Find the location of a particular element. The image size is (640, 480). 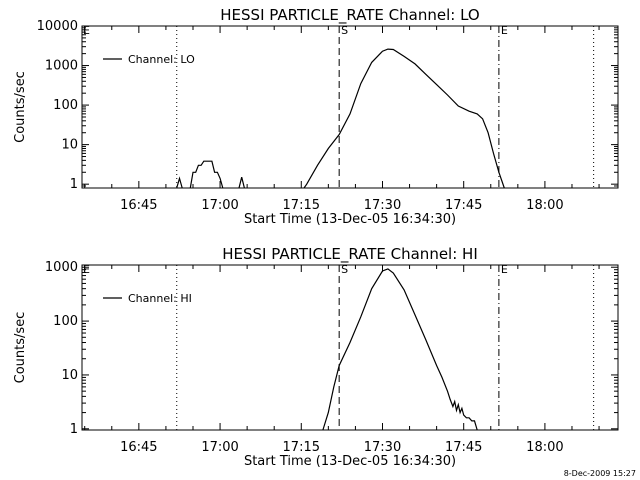

legend-label: Channel: LO is located at coordinates (161, 59).